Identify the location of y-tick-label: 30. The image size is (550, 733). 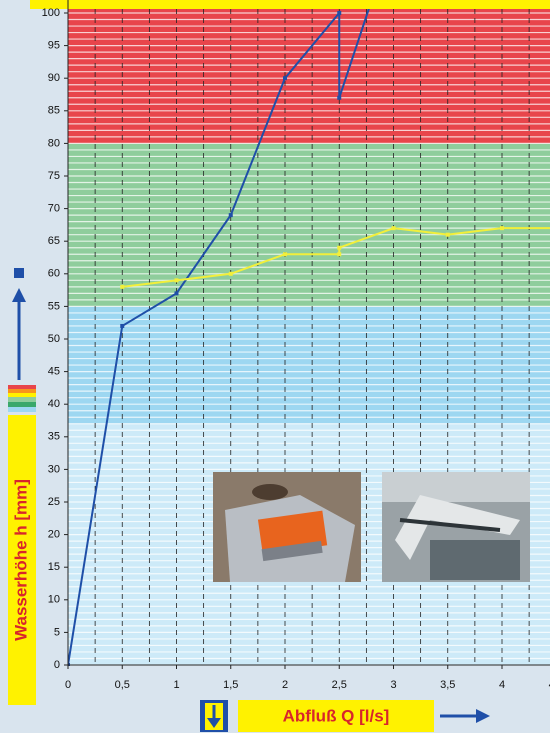
(54, 469).